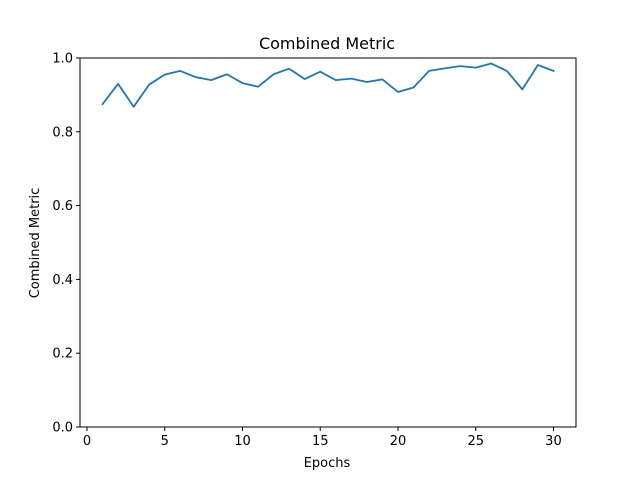 The width and height of the screenshot is (640, 484). Describe the element at coordinates (242, 441) in the screenshot. I see `x-tick-label: 10` at that location.